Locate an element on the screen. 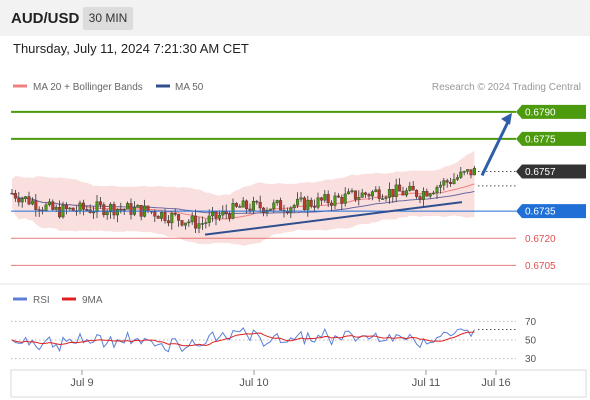  chart-header: AUD/USD 30 MIN is located at coordinates (295, 18).